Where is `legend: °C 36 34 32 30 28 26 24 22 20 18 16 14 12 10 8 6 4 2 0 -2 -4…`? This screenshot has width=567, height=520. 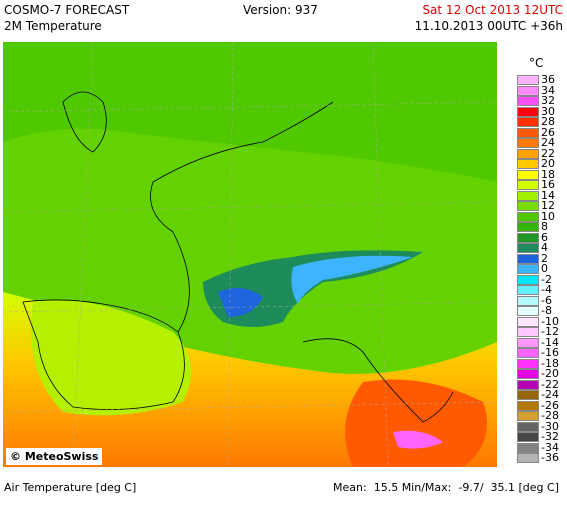
legend: °C 36 34 32 30 28 26 24 22 20 18 16 14 12 10 8 6 4 2 0 -2 -4… is located at coordinates (542, 261).